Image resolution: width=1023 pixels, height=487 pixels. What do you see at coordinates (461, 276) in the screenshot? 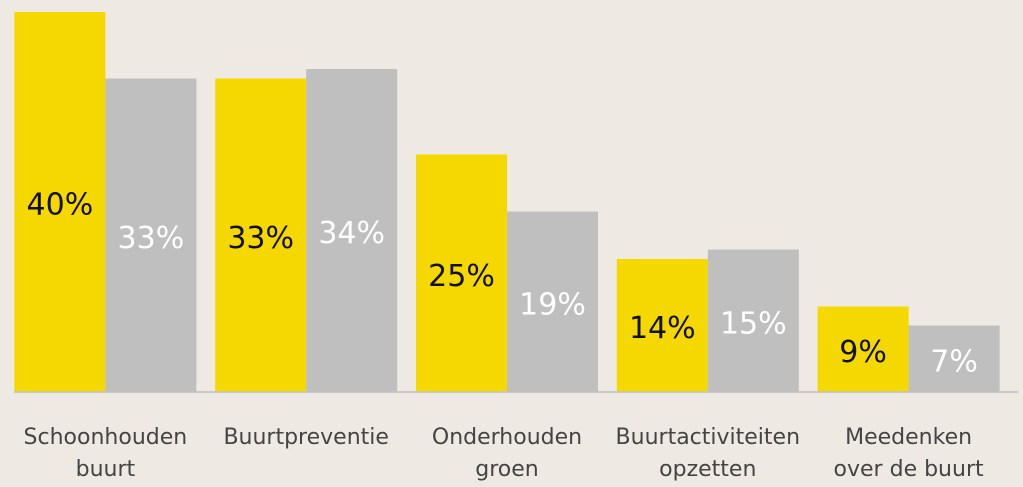
I see `value-label: 25%` at bounding box center [461, 276].